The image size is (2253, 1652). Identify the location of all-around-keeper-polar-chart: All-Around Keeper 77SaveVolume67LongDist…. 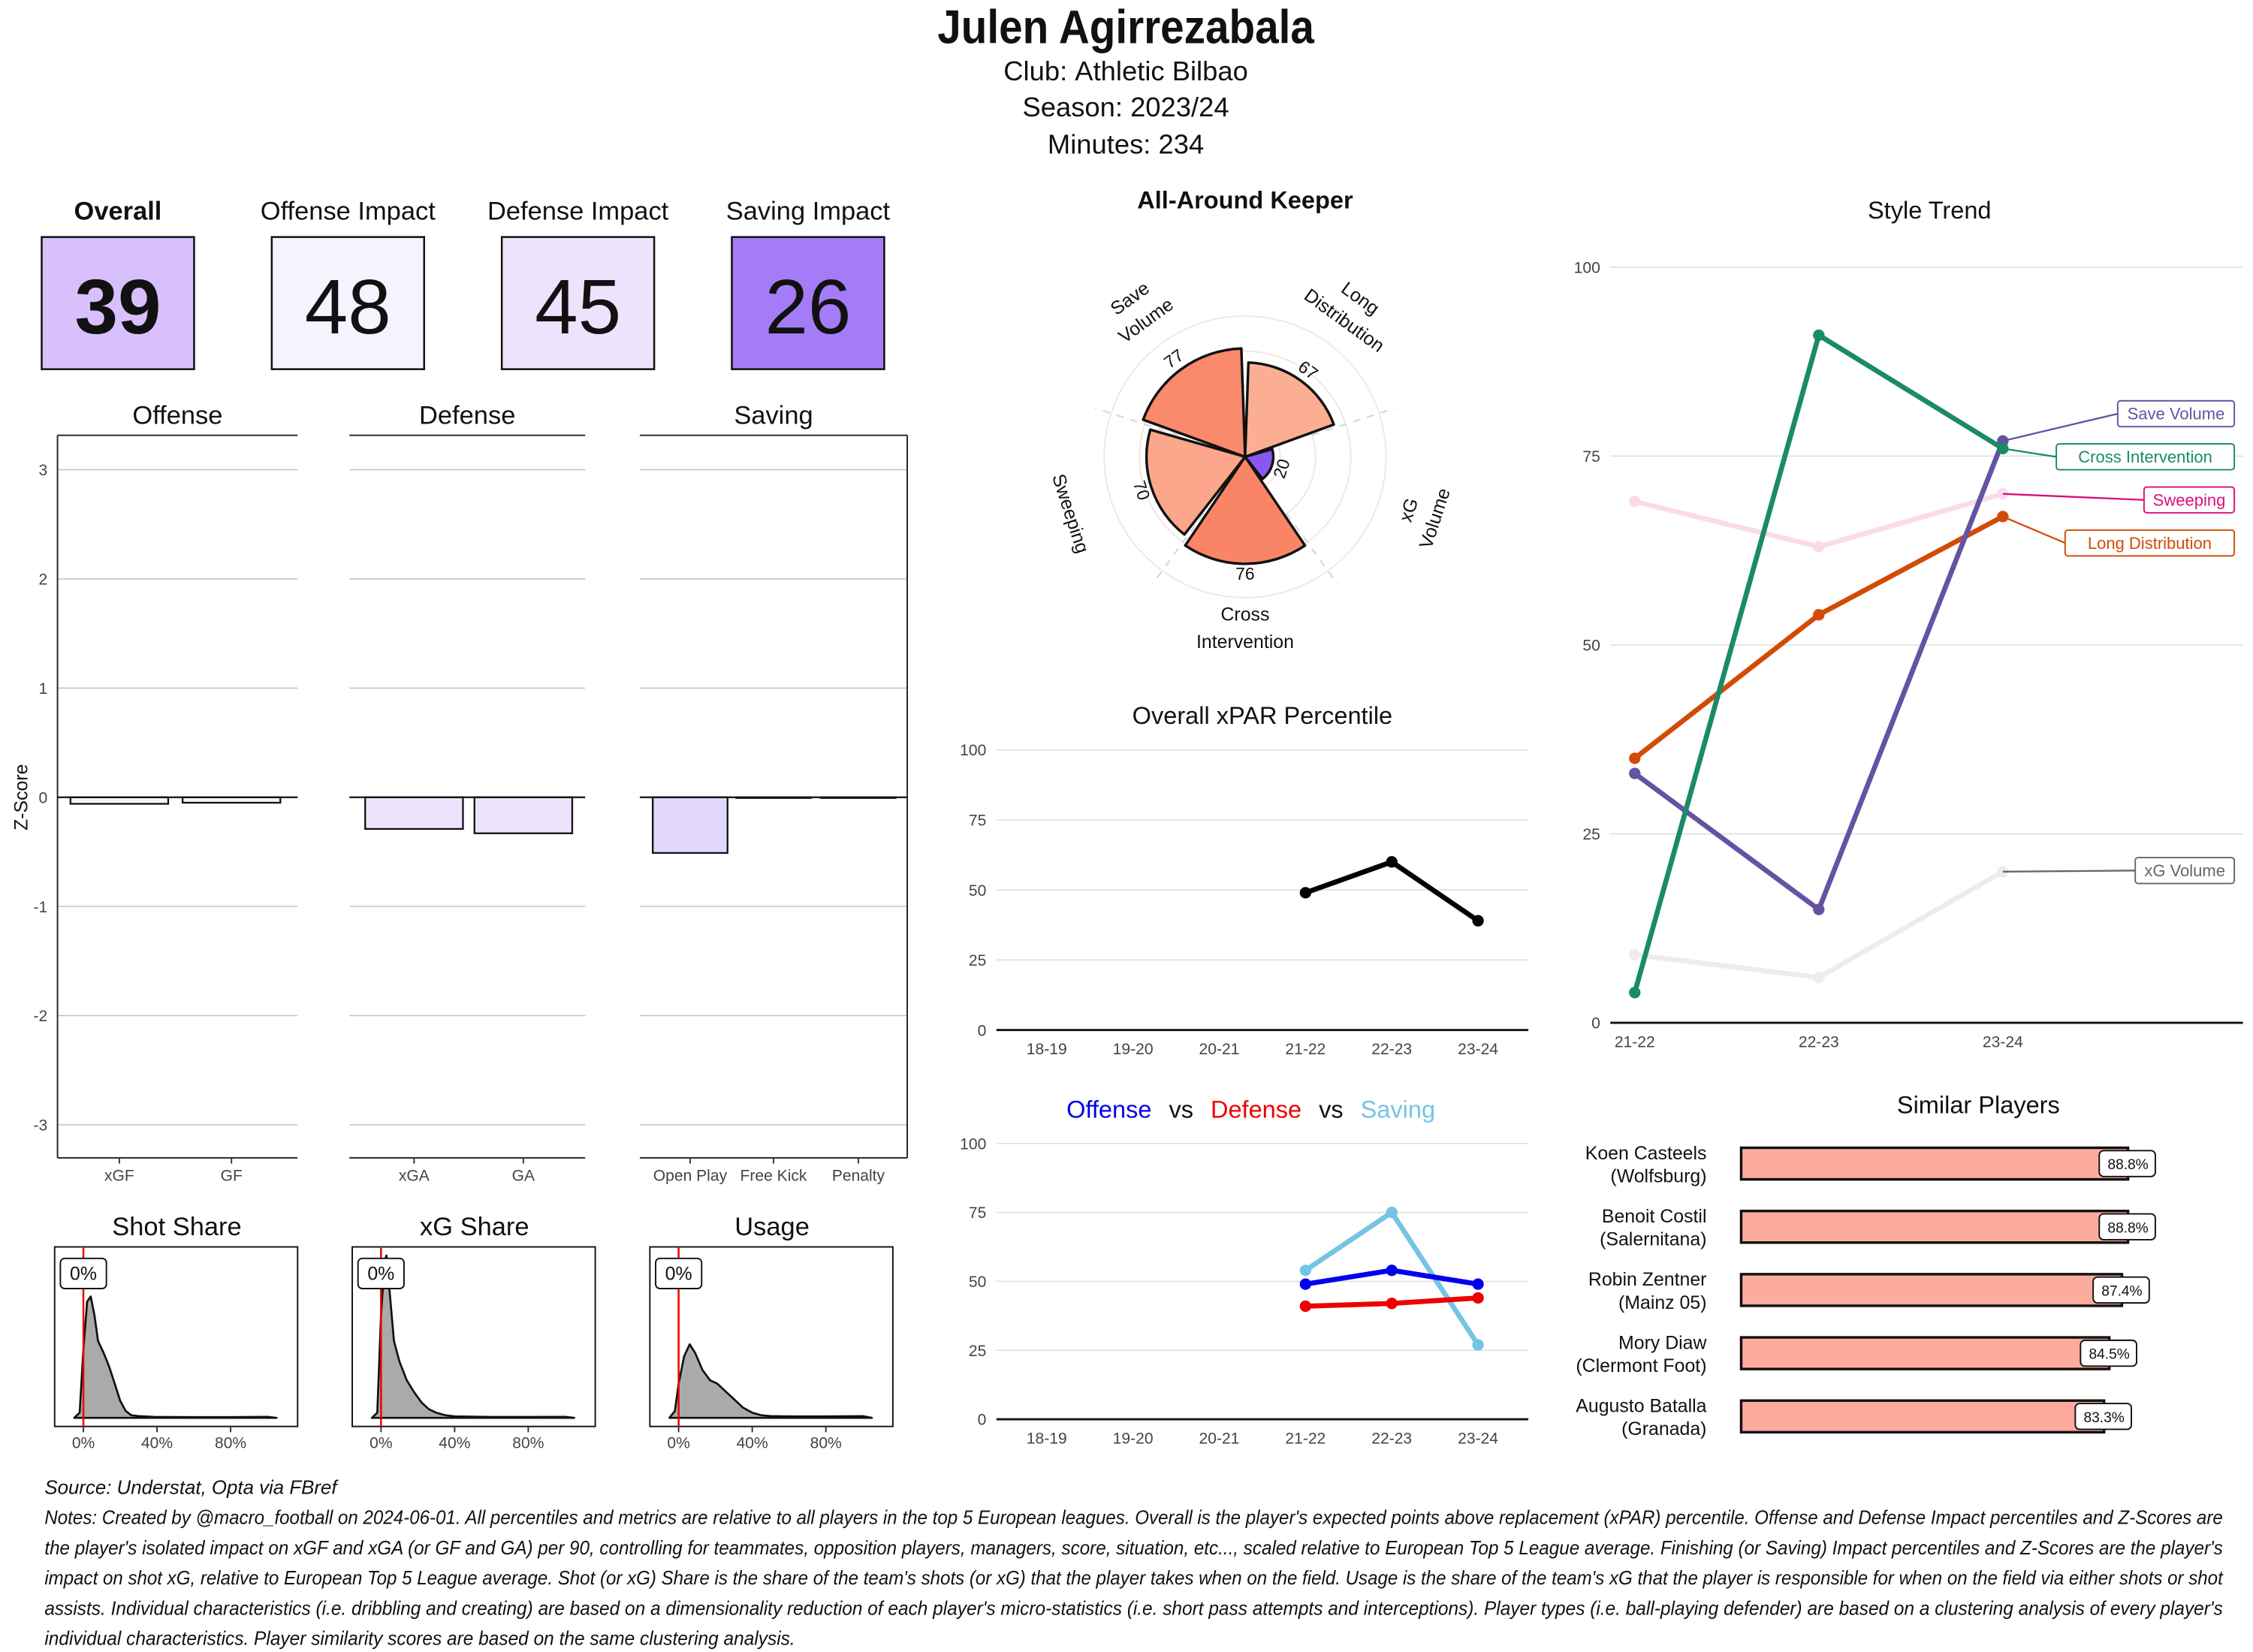
(1251, 419).